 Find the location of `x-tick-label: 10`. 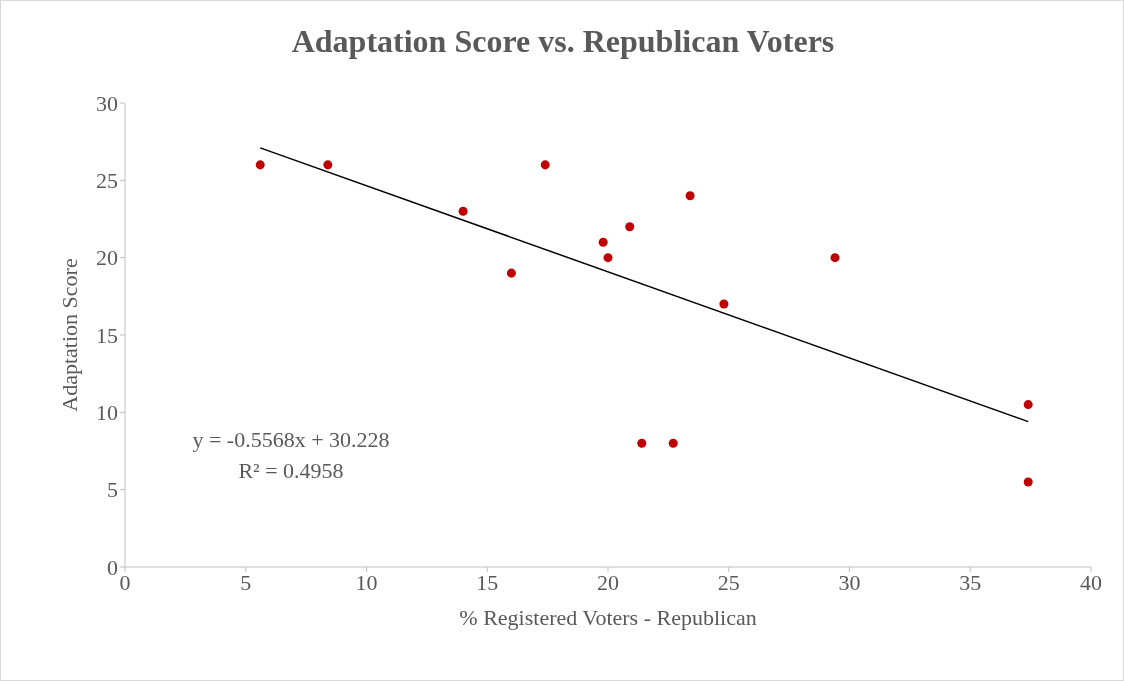

x-tick-label: 10 is located at coordinates (366, 582).